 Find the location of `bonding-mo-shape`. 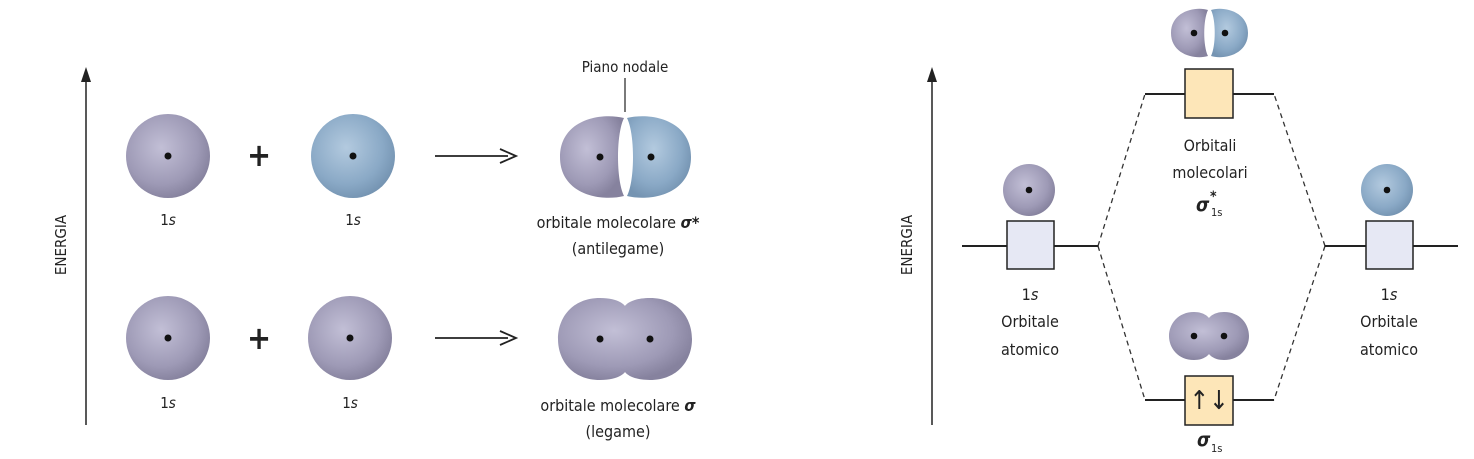

bonding-mo-shape is located at coordinates (625, 339).